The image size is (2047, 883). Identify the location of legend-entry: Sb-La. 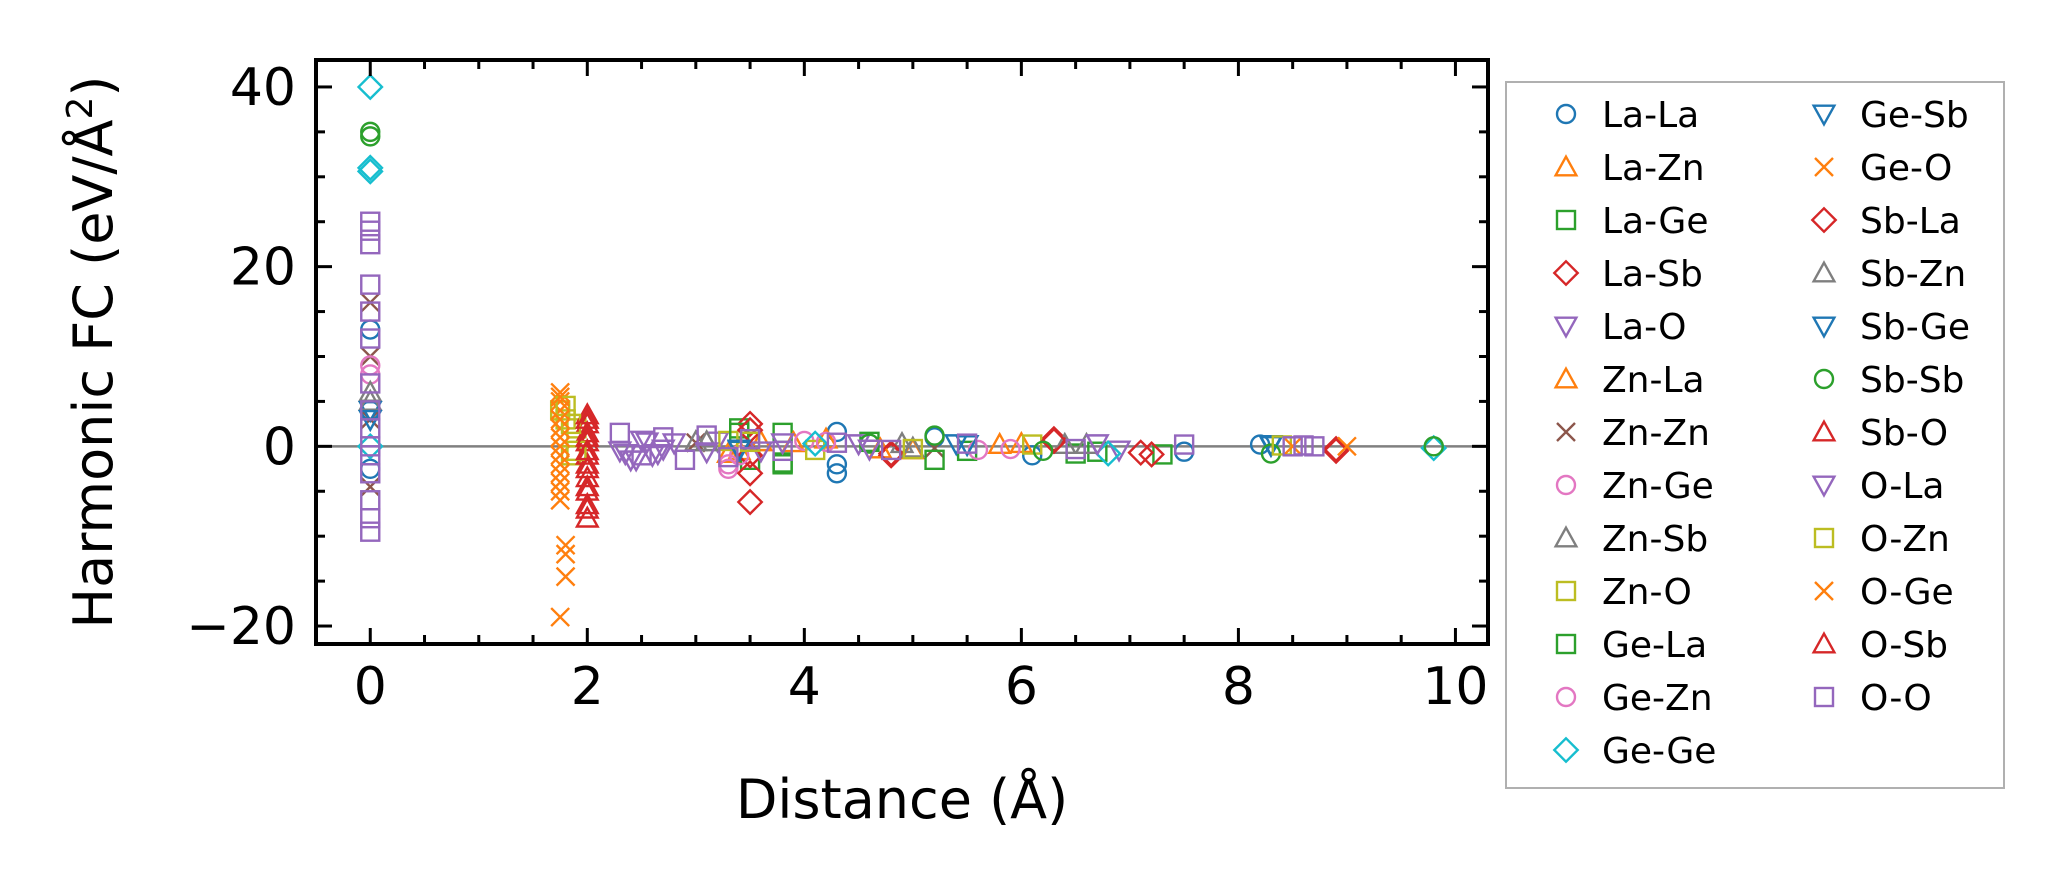
(1885, 221).